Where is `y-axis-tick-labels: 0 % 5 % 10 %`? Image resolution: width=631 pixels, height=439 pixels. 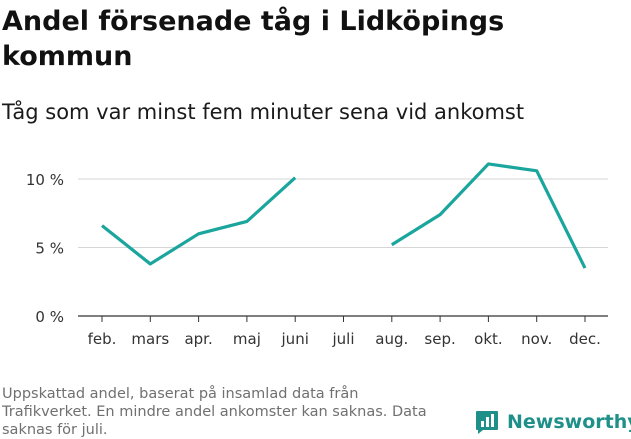
y-axis-tick-labels: 0 % 5 % 10 % is located at coordinates (45, 248).